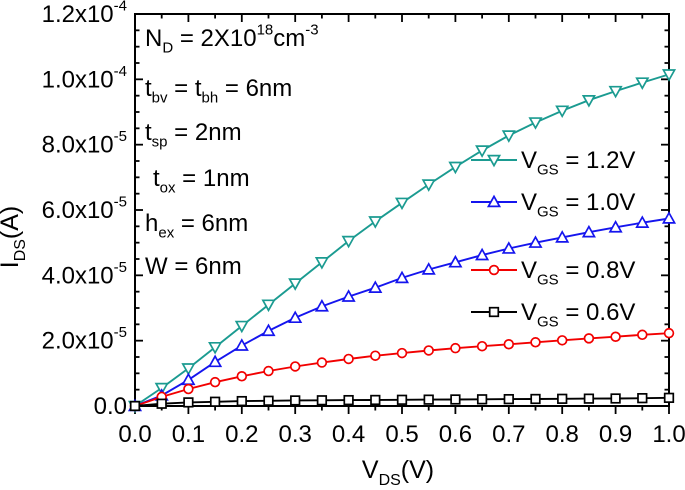 The width and height of the screenshot is (685, 490). Describe the element at coordinates (84, 208) in the screenshot. I see `y-tick-label: 6.0x10⁻⁵` at that location.